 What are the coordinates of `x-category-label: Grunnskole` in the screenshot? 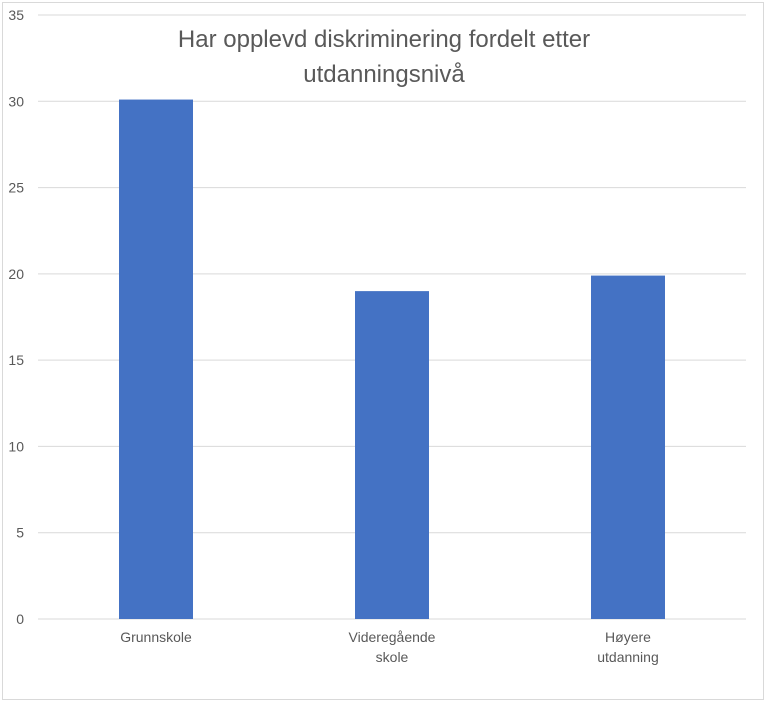 It's located at (156, 637).